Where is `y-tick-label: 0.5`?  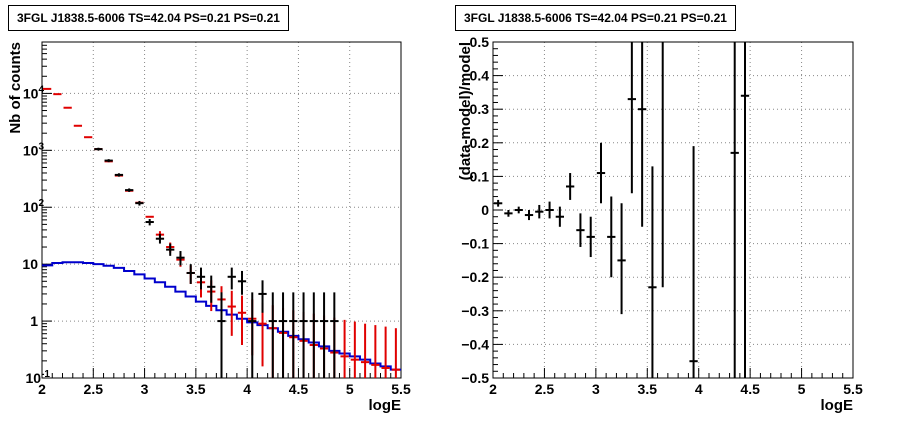 y-tick-label: 0.5 is located at coordinates (480, 42).